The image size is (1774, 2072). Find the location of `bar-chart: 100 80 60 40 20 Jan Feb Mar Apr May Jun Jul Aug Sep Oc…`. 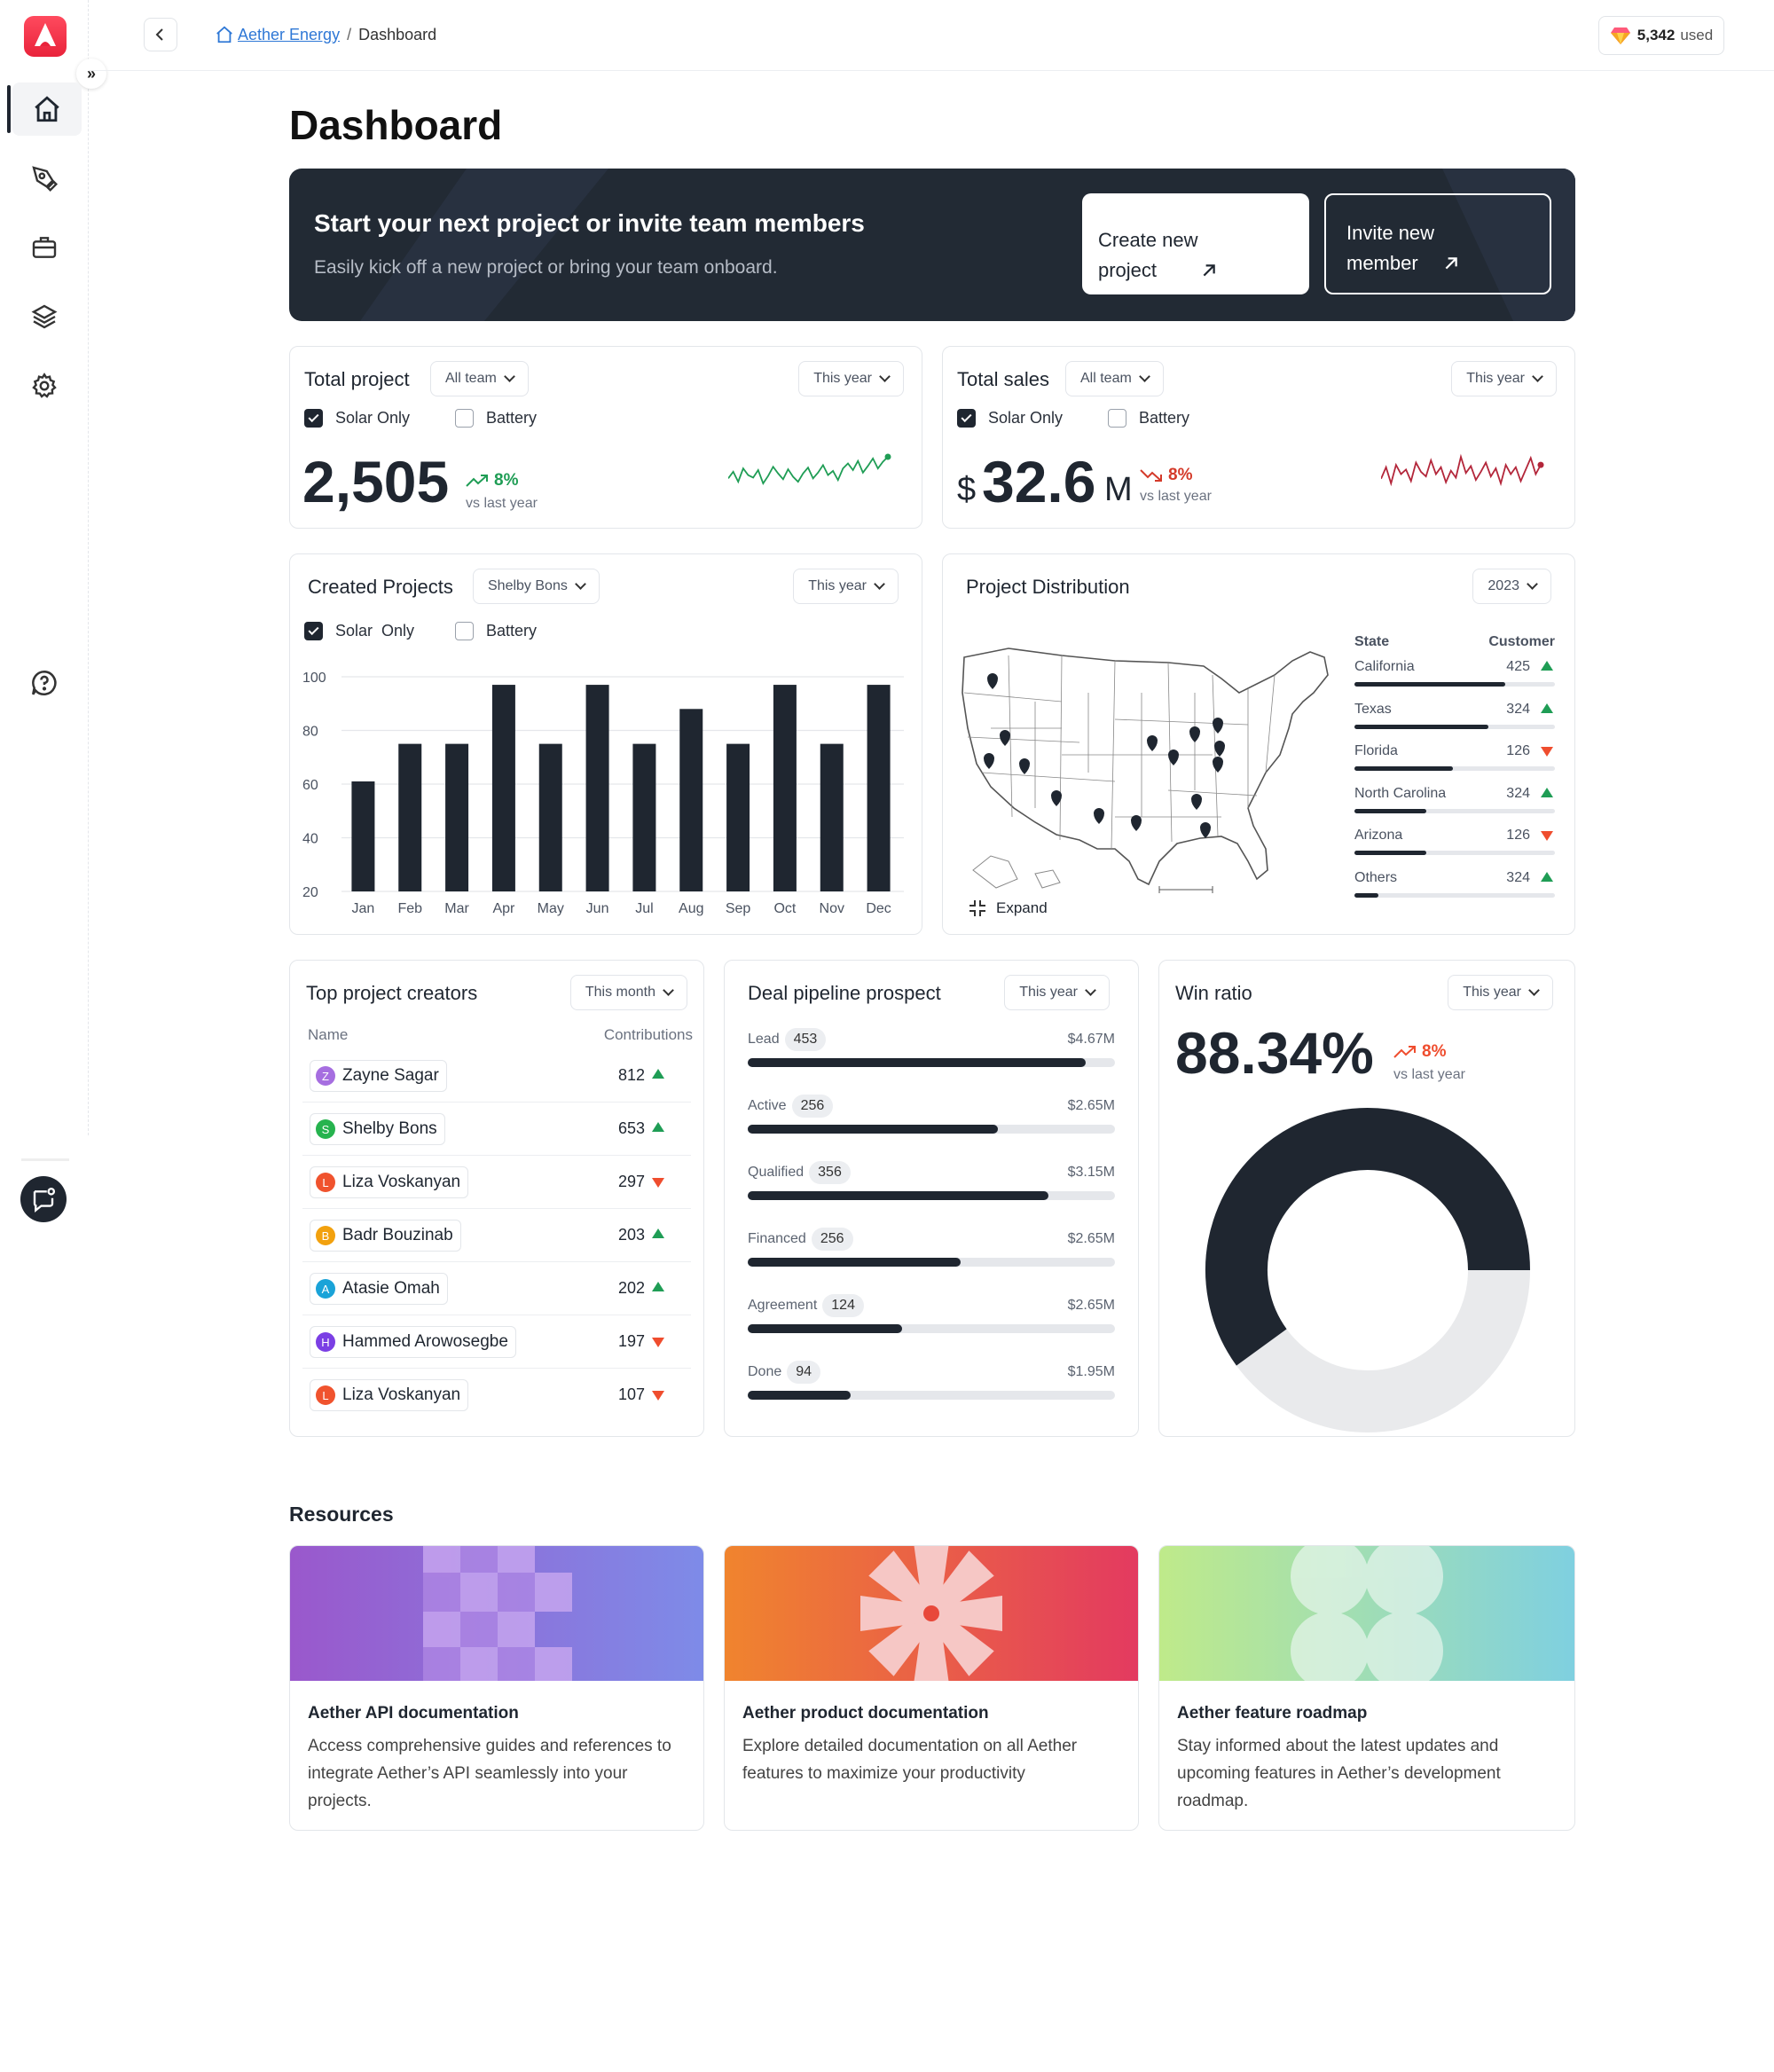

bar-chart: 100 80 60 40 20 Jan Feb Mar Apr May Jun Jul Aug Sep Oc… is located at coordinates (603, 793).